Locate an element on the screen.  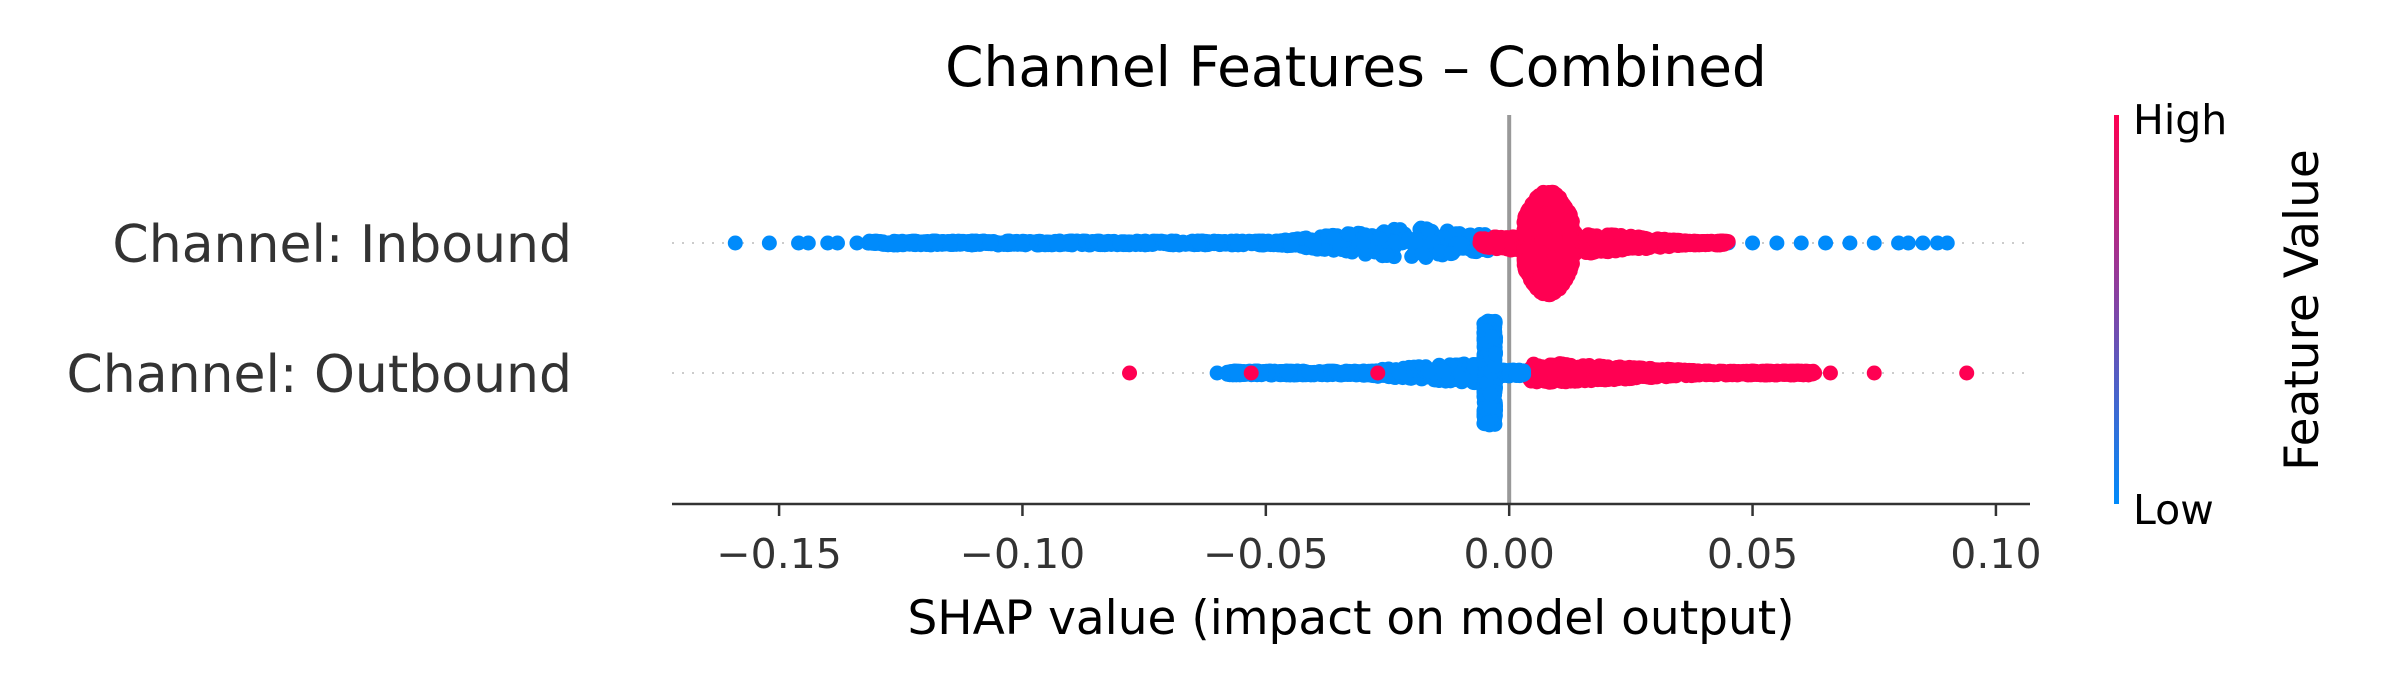
x-tick-label: −0.10 is located at coordinates (1023, 554).